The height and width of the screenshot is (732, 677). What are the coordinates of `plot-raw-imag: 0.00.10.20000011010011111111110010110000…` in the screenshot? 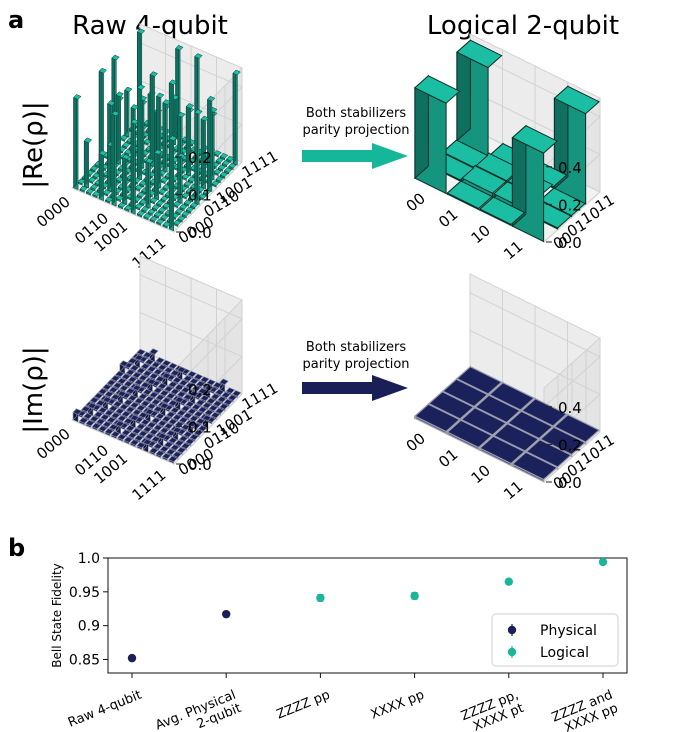 It's located at (157, 379).